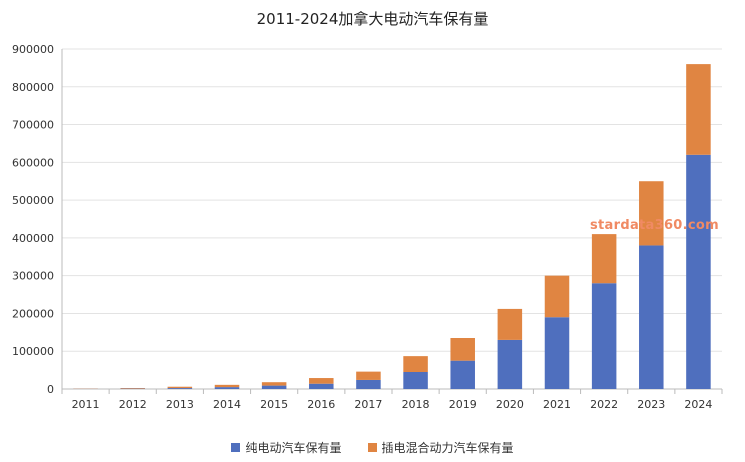 The image size is (745, 462). What do you see at coordinates (651, 404) in the screenshot?
I see `x-tick-label: 2023` at bounding box center [651, 404].